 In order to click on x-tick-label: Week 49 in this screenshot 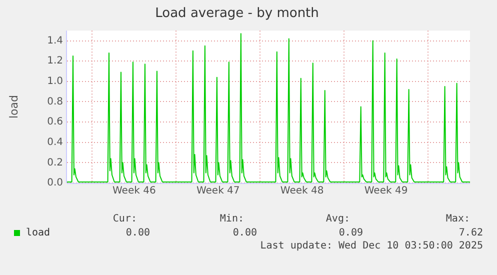, I will do `click(386, 191)`.